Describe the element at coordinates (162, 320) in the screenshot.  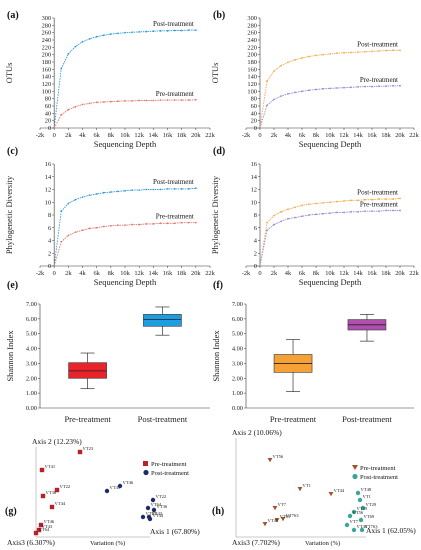
I see `box-body` at that location.